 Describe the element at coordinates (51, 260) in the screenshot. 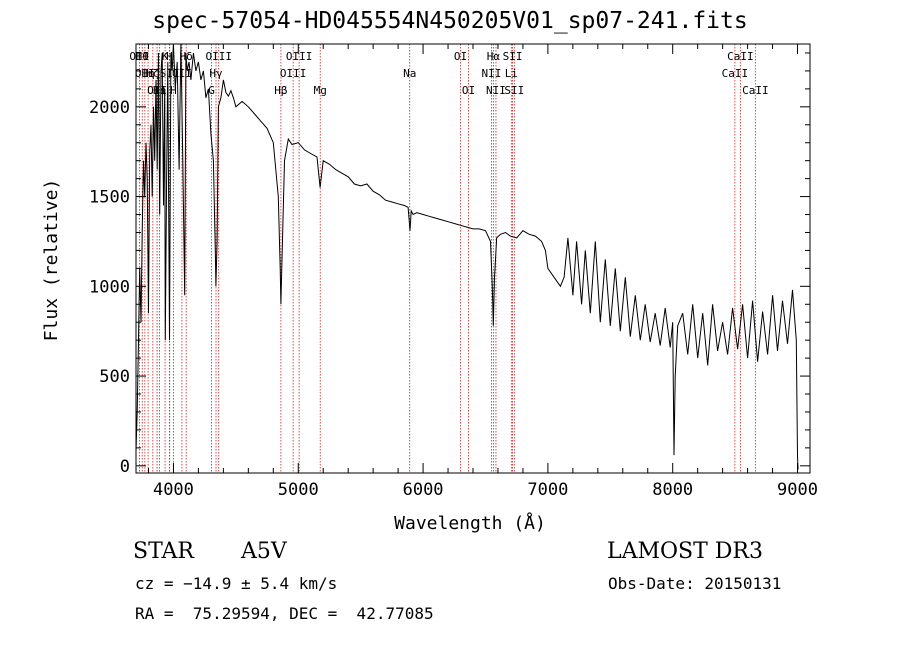

I see `y-axis-label: Flux (relative)` at that location.